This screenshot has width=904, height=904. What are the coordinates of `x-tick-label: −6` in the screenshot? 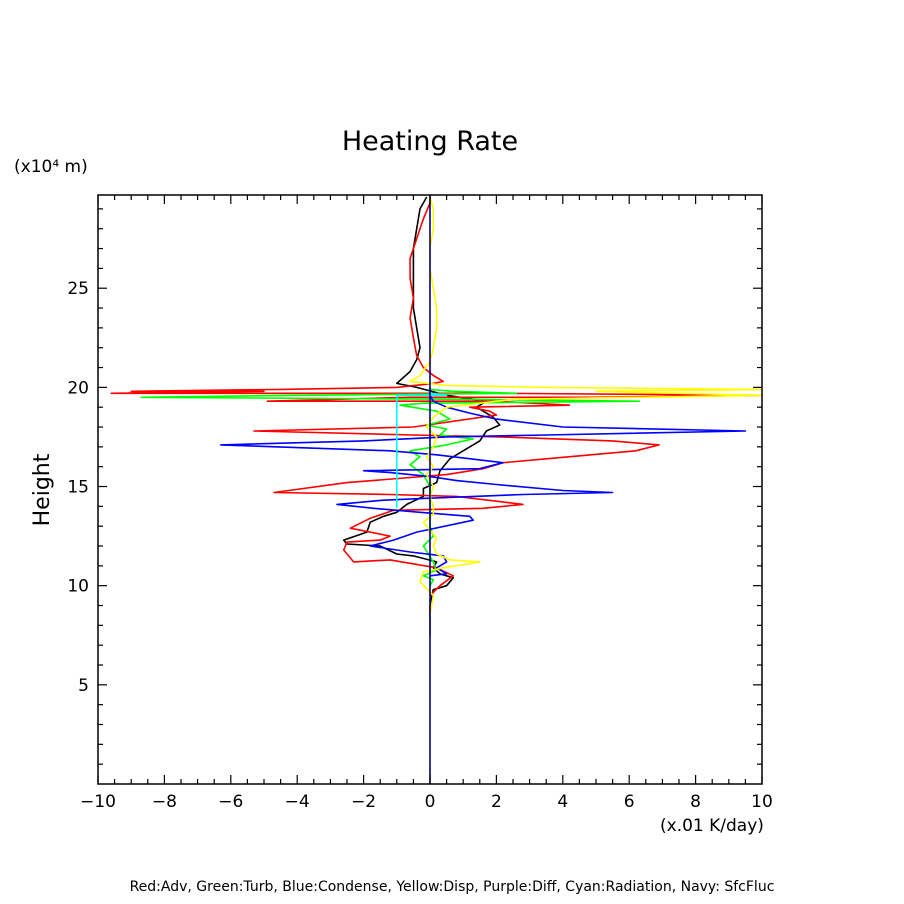 It's located at (230, 802).